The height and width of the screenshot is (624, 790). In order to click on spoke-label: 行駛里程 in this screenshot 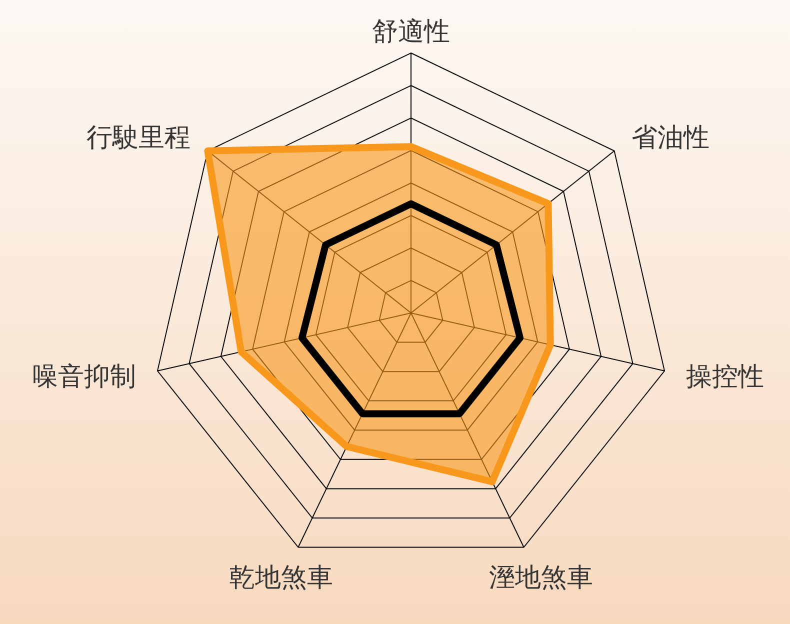, I will do `click(138, 138)`.